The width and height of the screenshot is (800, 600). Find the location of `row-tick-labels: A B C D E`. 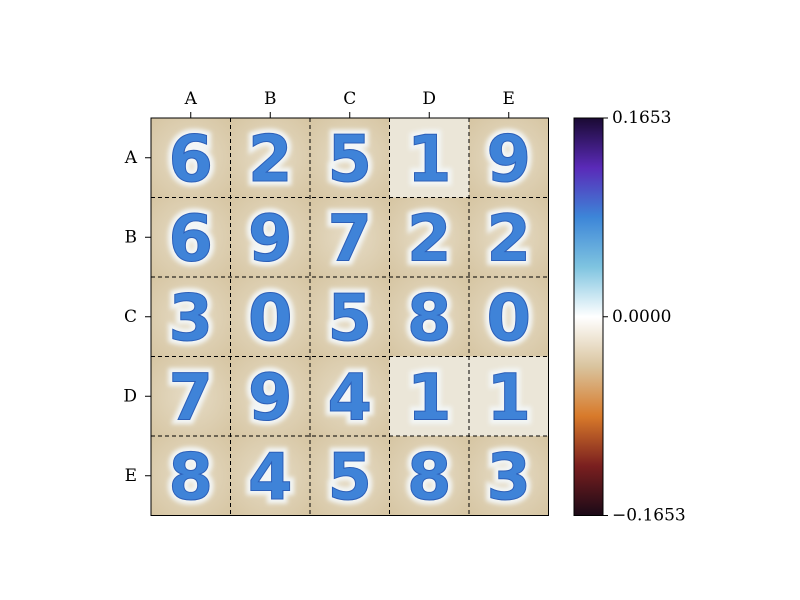

row-tick-labels: A B C D E is located at coordinates (137, 317).